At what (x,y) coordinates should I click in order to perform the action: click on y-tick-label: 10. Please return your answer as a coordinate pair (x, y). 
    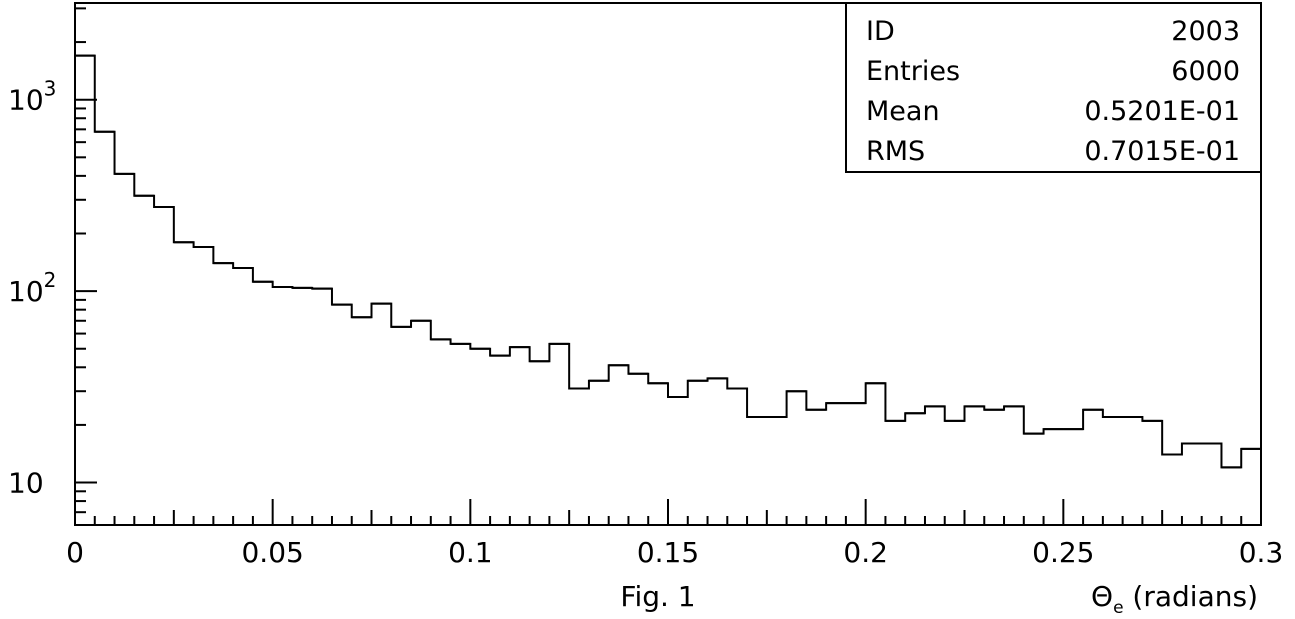
    Looking at the image, I should click on (26, 483).